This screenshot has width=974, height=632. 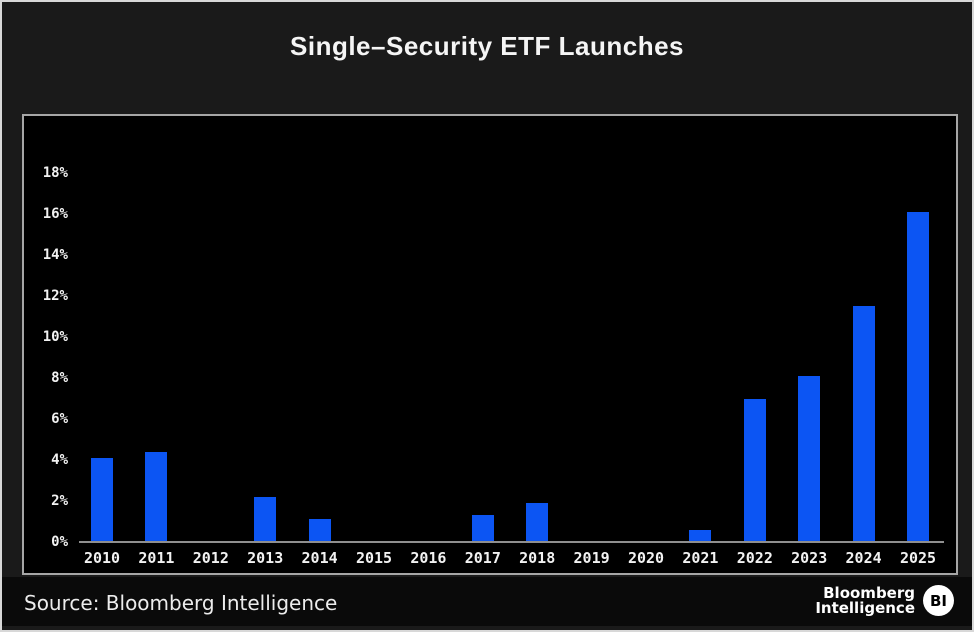 I want to click on x-axis-label-2023: 2023, so click(x=809, y=558).